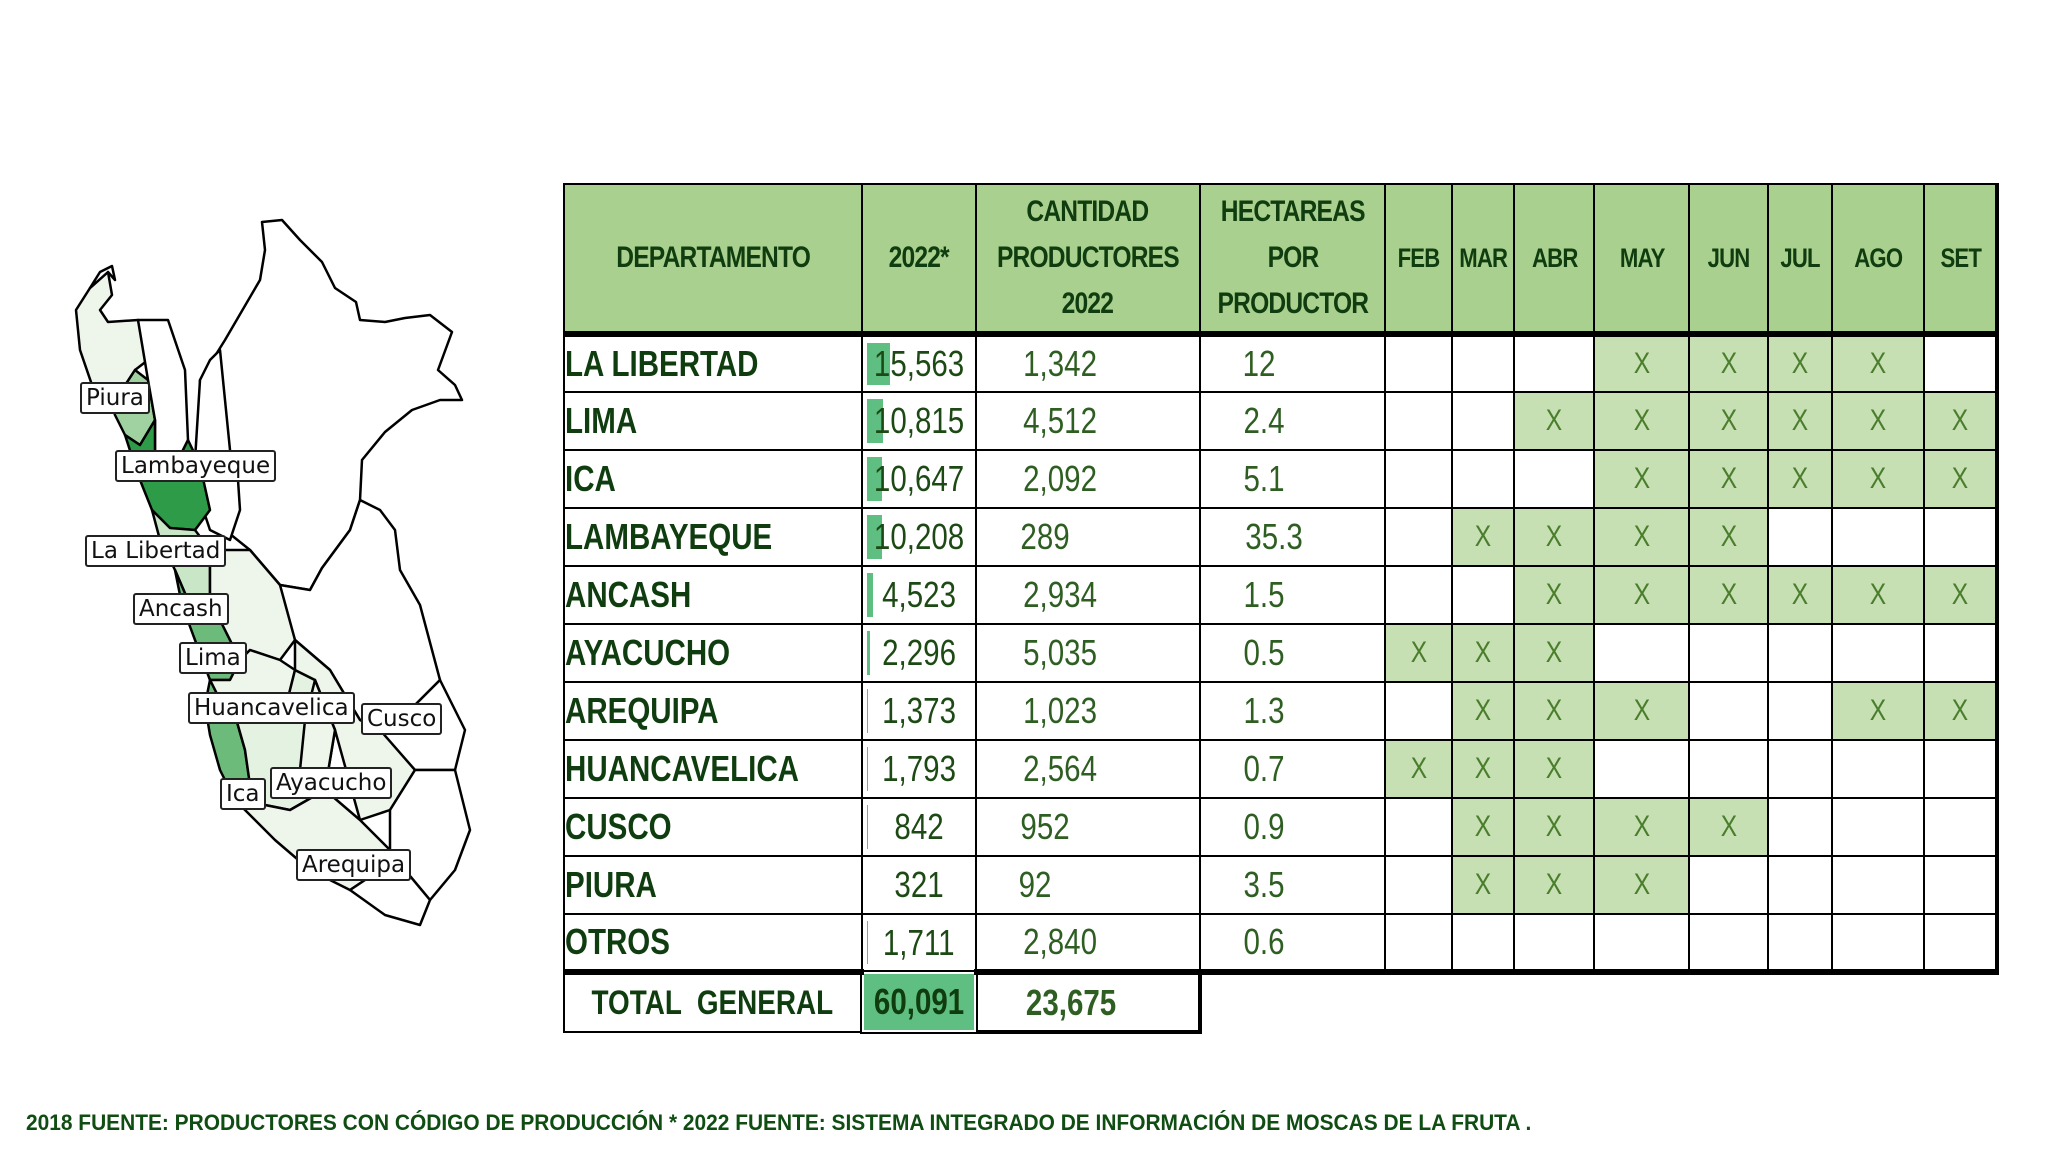 This screenshot has height=1152, width=2048. What do you see at coordinates (1087, 769) in the screenshot?
I see `cell-productores: 2,564` at bounding box center [1087, 769].